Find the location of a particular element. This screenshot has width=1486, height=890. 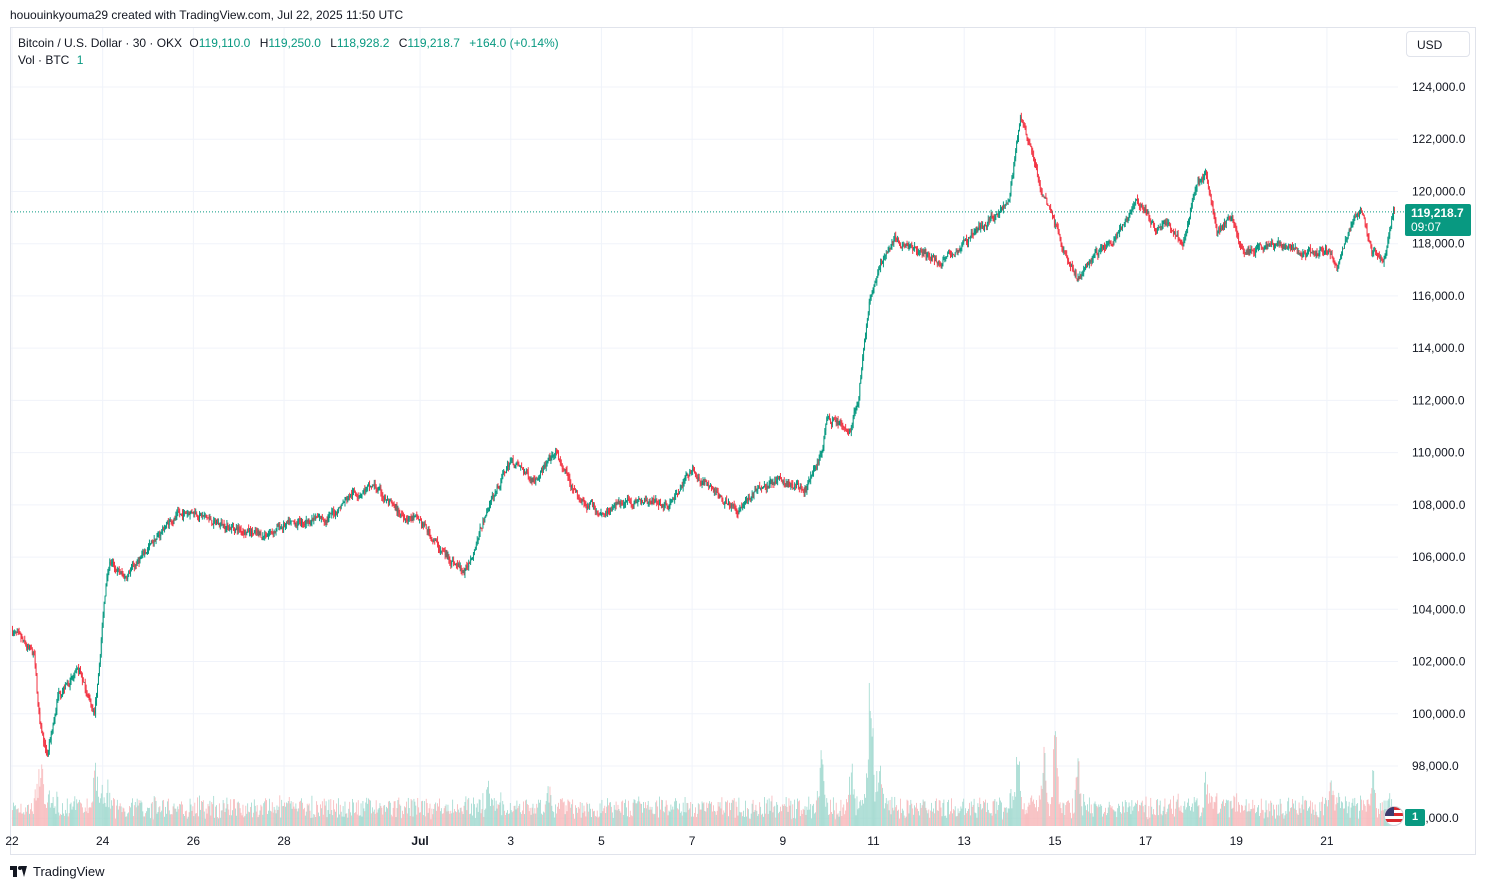

time-tick-label: 5 is located at coordinates (601, 841).